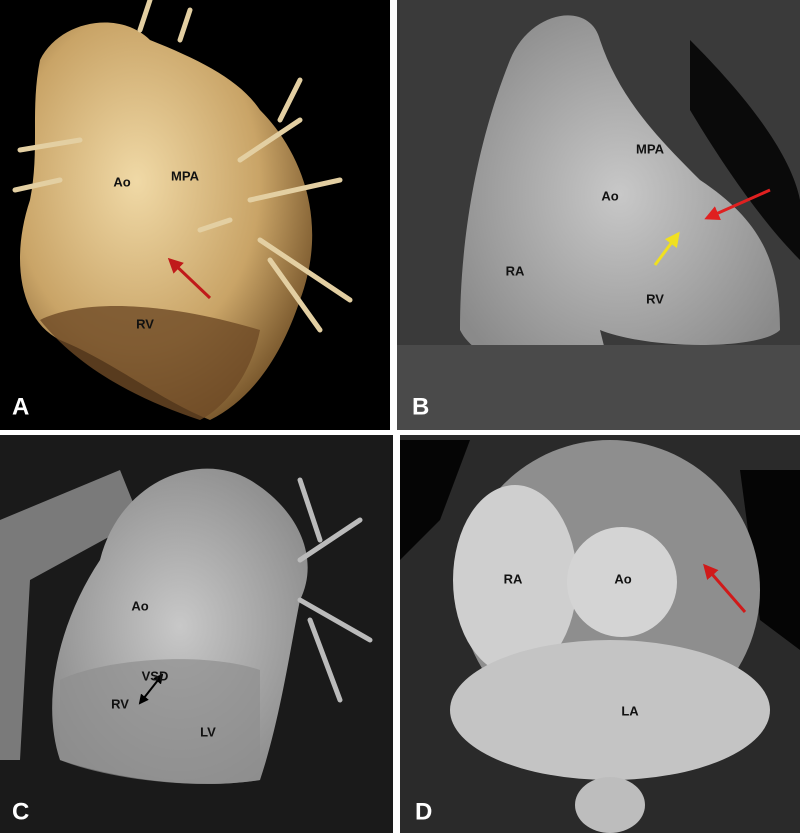  What do you see at coordinates (160, 721) in the screenshot?
I see `ventricles` at bounding box center [160, 721].